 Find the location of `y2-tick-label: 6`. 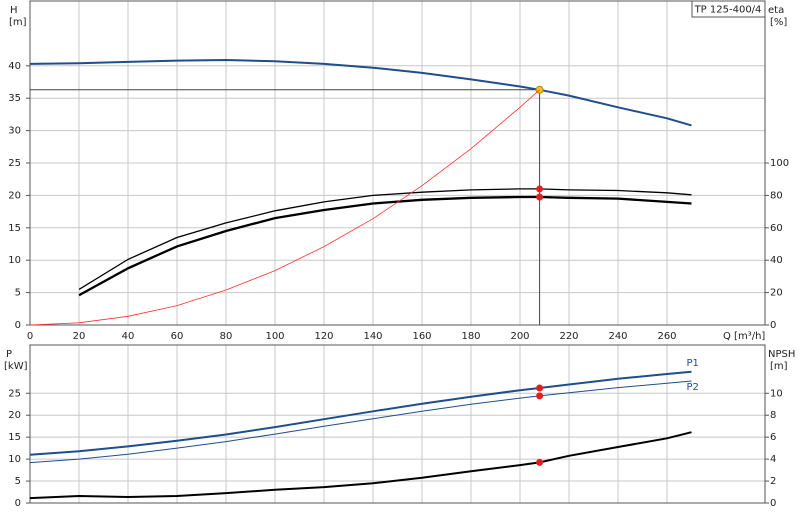

y2-tick-label: 6 is located at coordinates (773, 437).